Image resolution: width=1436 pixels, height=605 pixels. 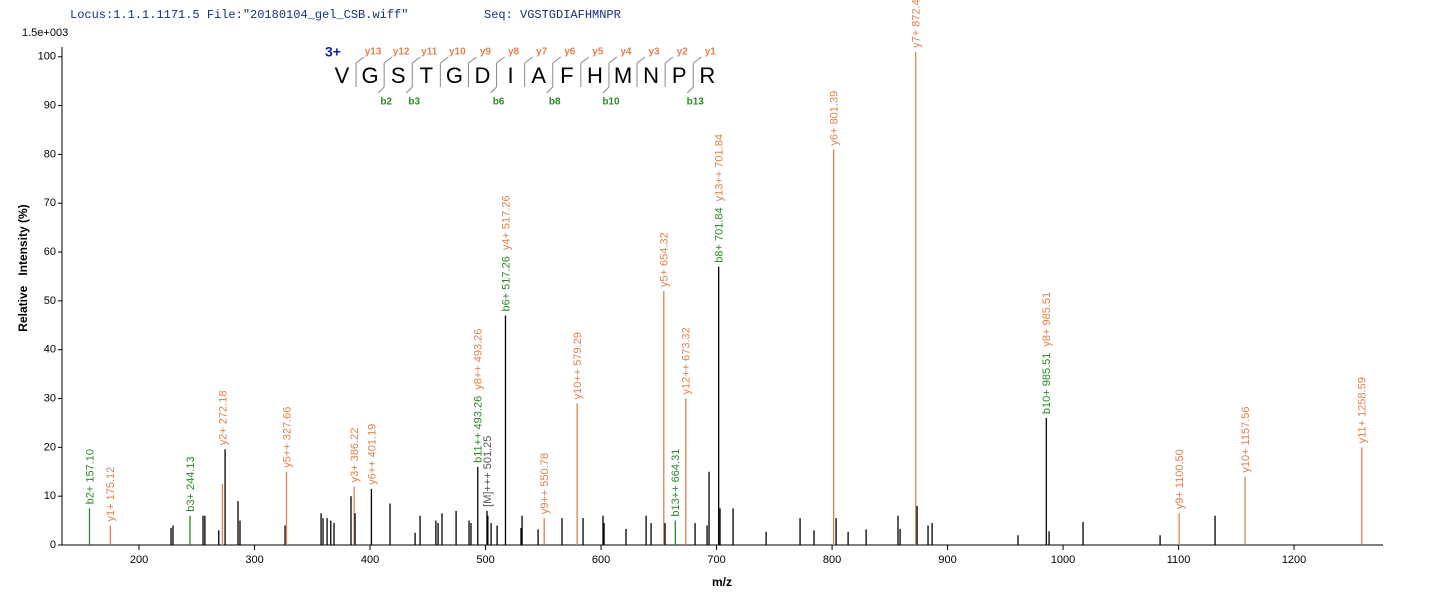 I want to click on peak-annotation: [M]+++ 501.25, so click(x=488, y=471).